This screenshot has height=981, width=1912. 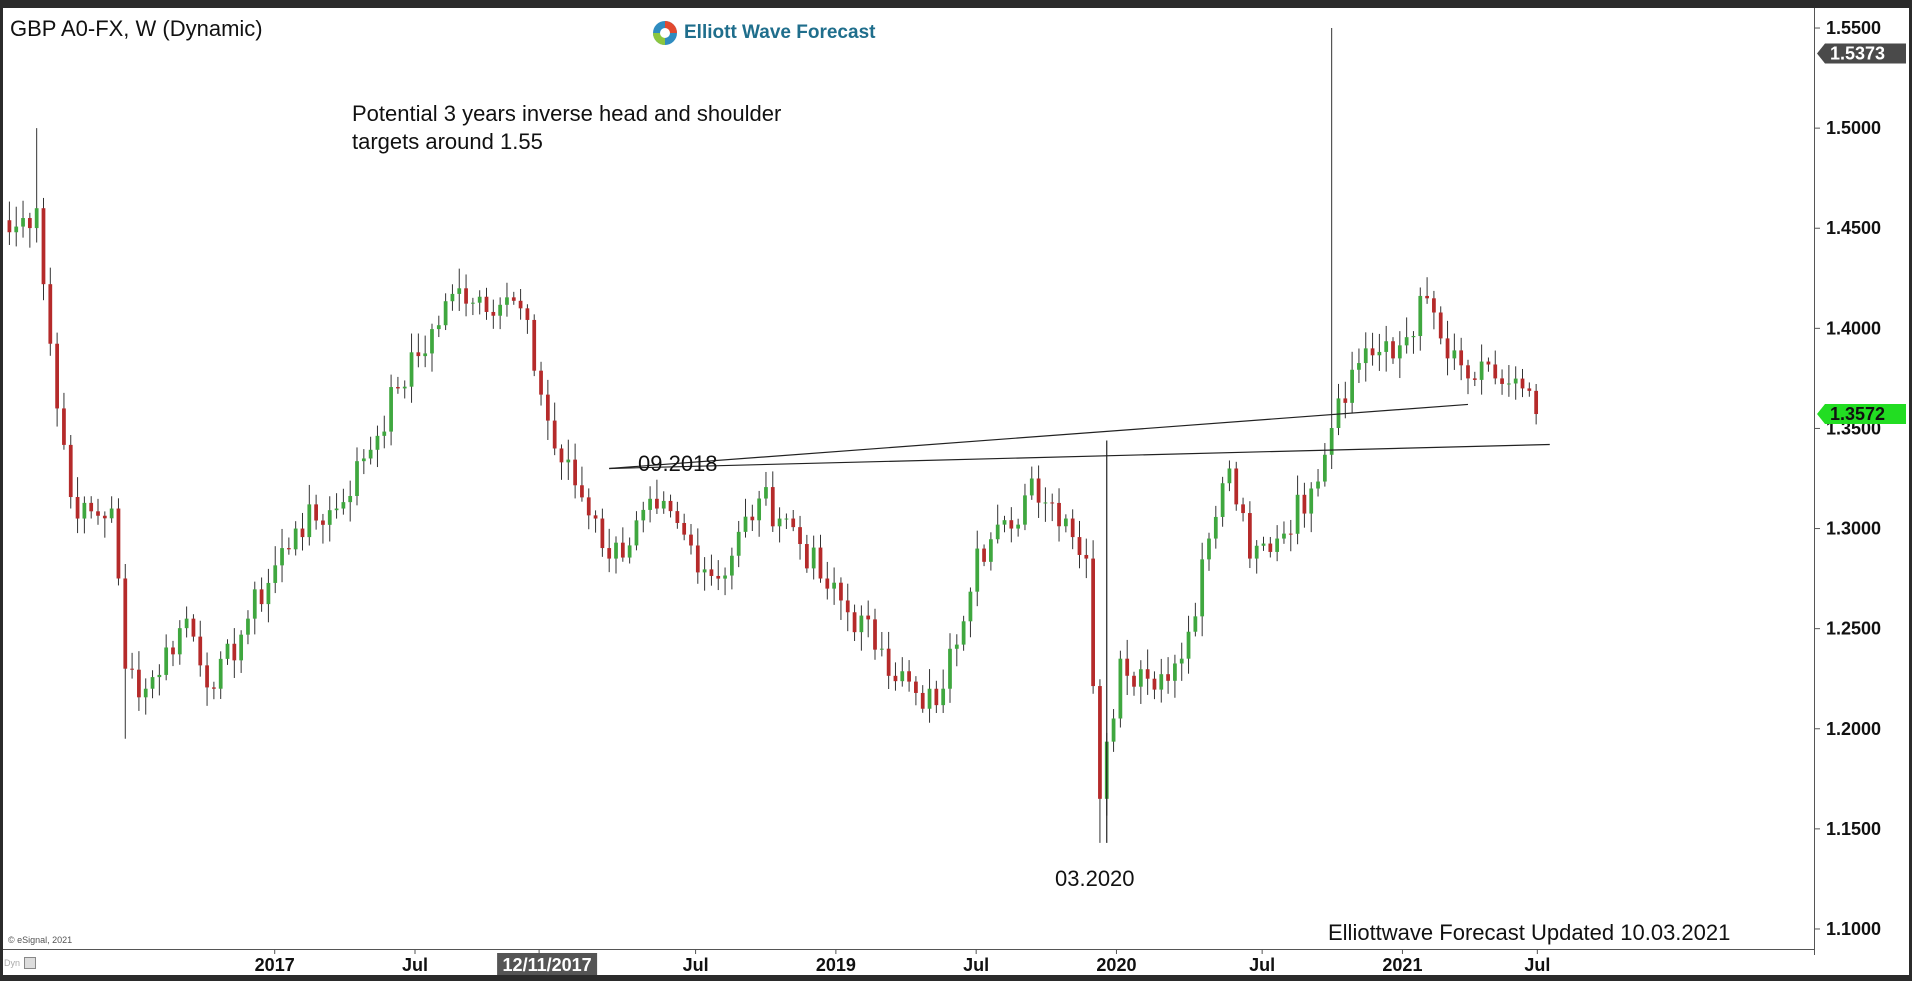 I want to click on toggle-box-icon, so click(x=30, y=963).